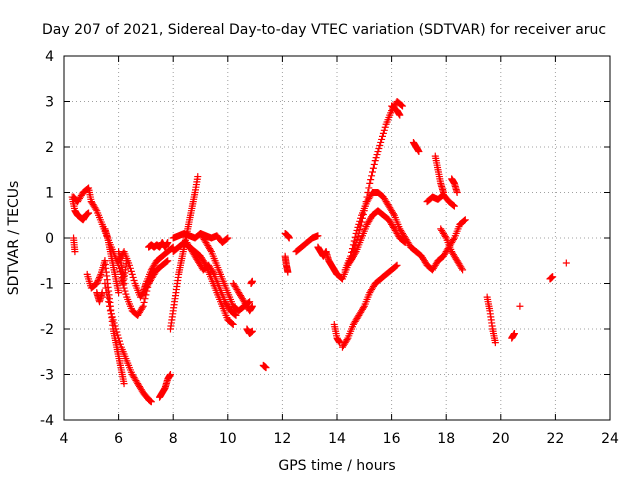 The height and width of the screenshot is (480, 640). What do you see at coordinates (495, 343) in the screenshot?
I see `data-point-s42` at bounding box center [495, 343].